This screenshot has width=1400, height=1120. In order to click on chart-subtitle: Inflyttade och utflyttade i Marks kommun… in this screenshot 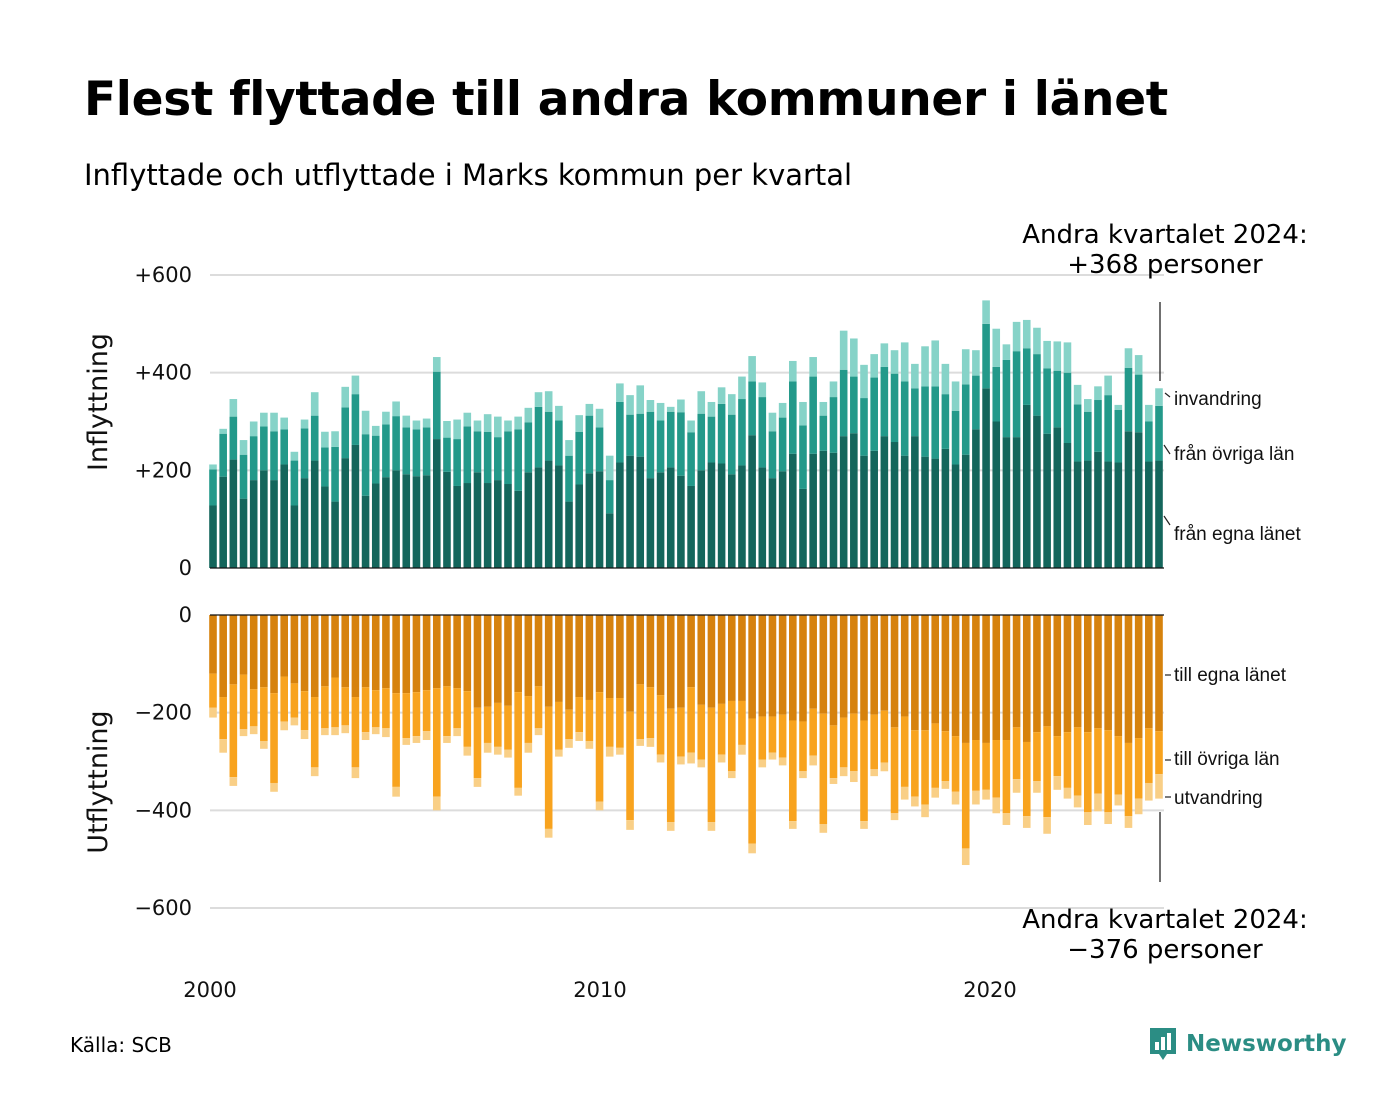, I will do `click(468, 175)`.